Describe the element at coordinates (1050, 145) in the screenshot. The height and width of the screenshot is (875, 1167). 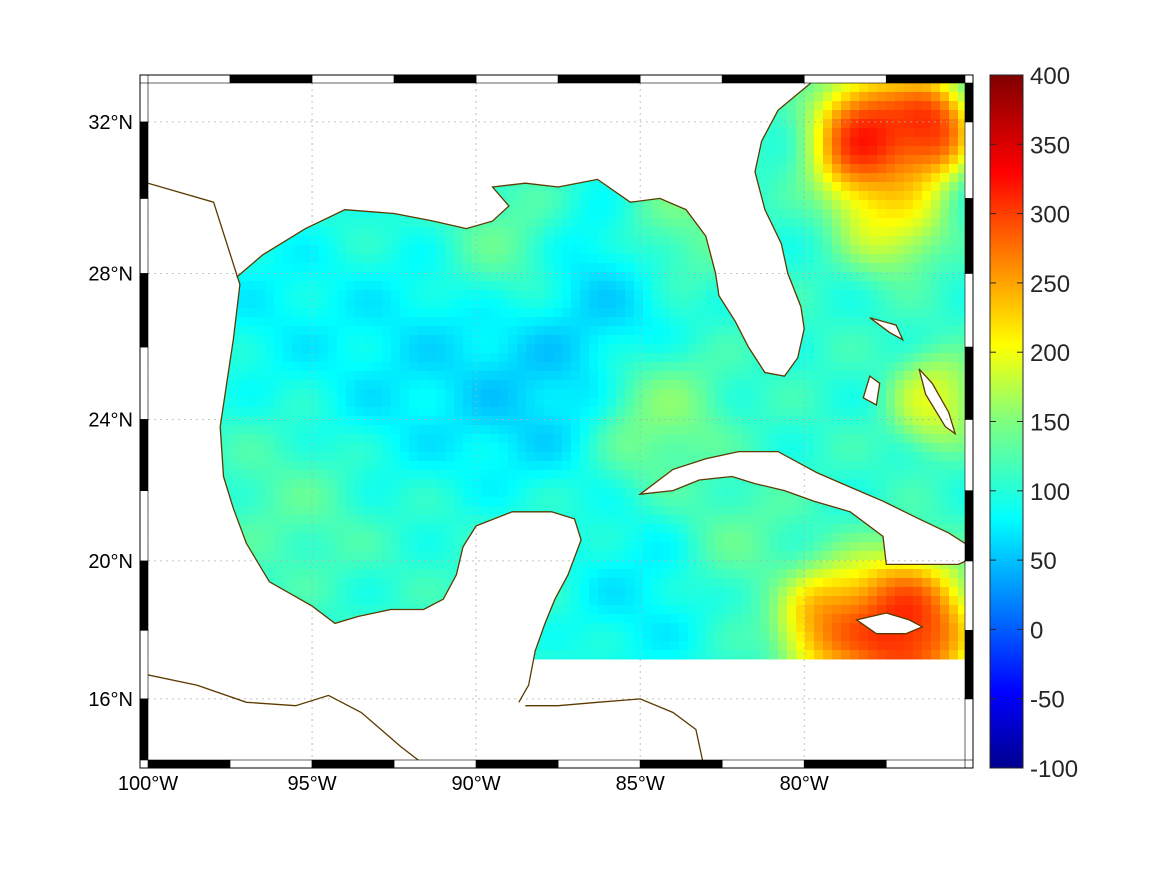
I see `colorbar-tick-label: 350` at that location.